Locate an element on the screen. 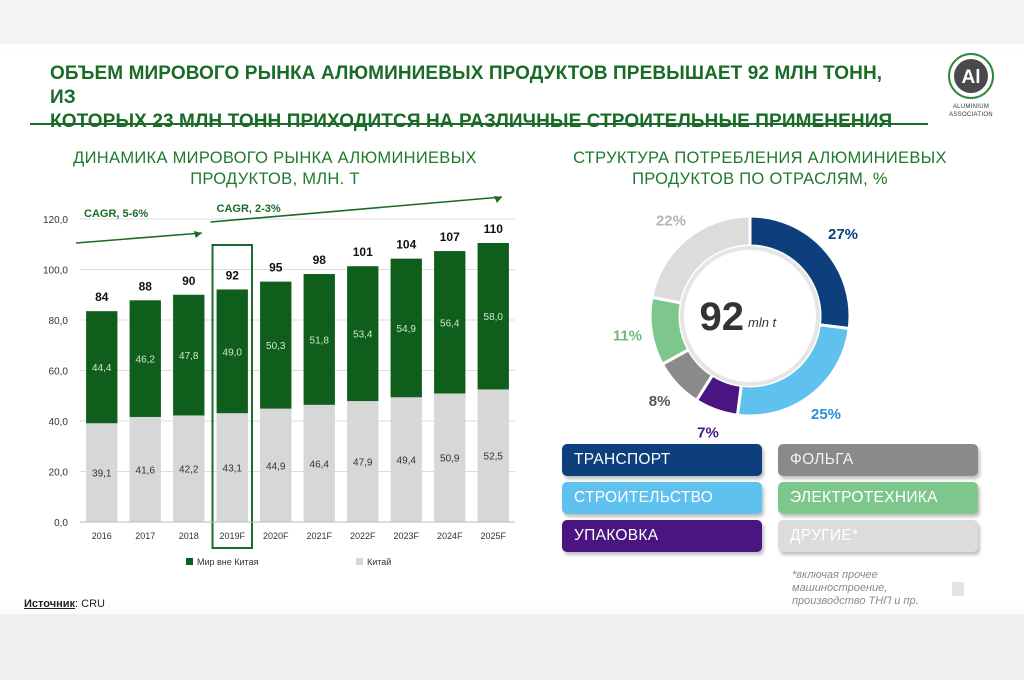 This screenshot has height=680, width=1024. source-note: Источник: CRU is located at coordinates (64, 604).